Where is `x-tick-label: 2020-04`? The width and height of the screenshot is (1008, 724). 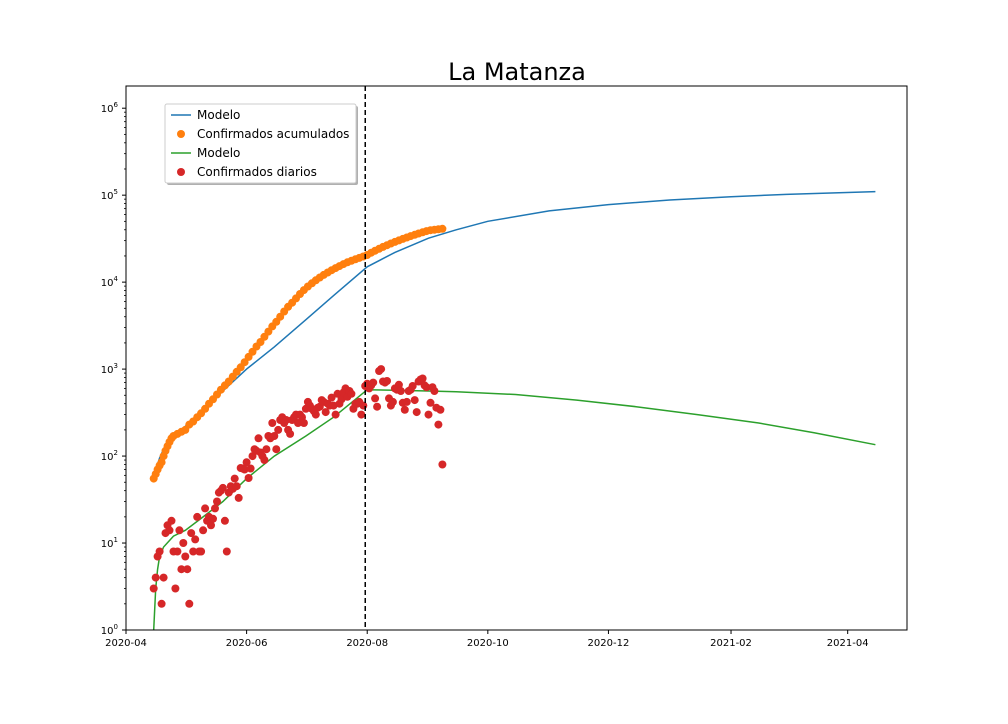
x-tick-label: 2020-04 is located at coordinates (126, 643).